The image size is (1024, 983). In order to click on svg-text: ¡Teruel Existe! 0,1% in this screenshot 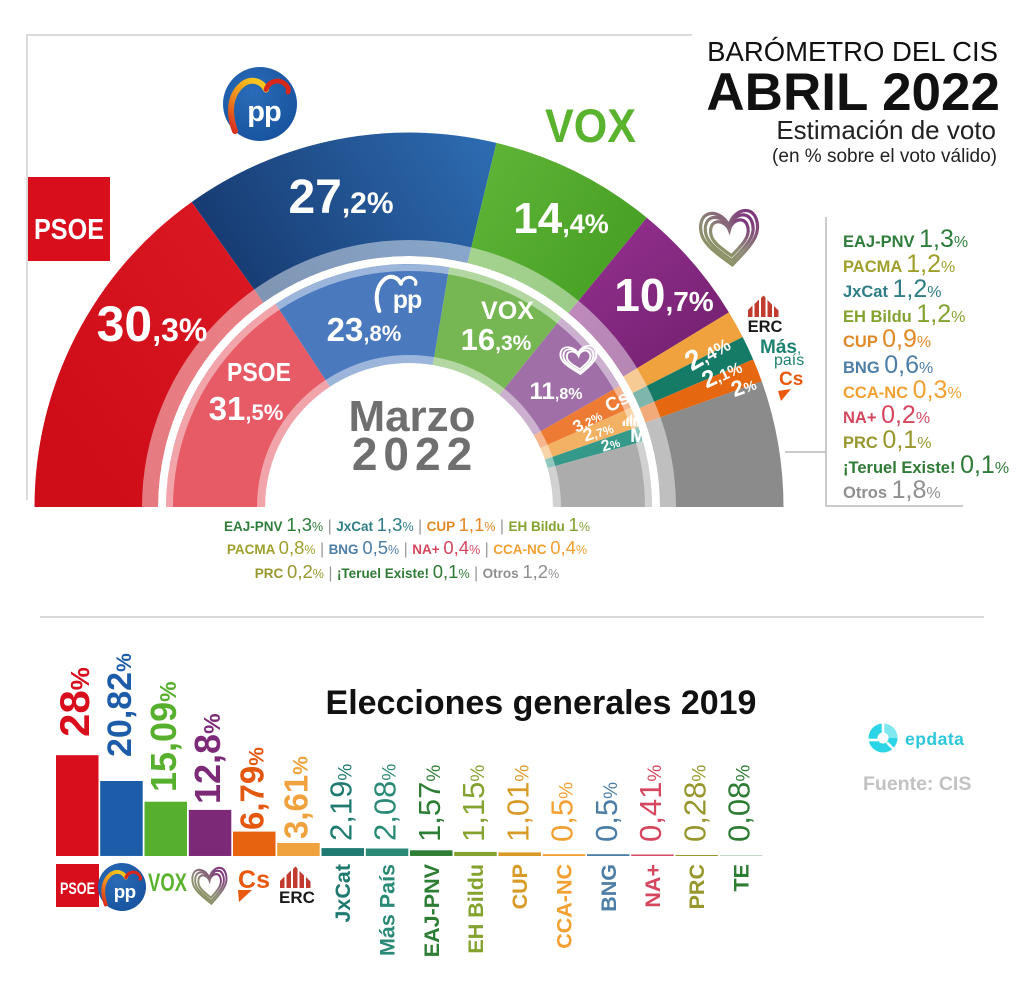, I will do `click(926, 465)`.